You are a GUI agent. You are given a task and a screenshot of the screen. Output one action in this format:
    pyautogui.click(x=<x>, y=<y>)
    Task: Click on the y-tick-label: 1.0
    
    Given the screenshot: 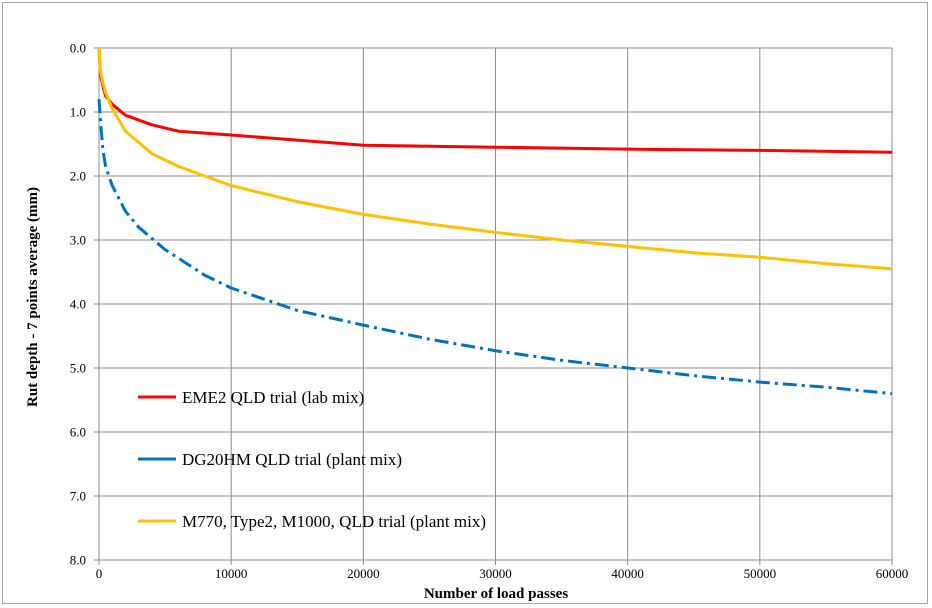 What is the action you would take?
    pyautogui.click(x=78, y=112)
    